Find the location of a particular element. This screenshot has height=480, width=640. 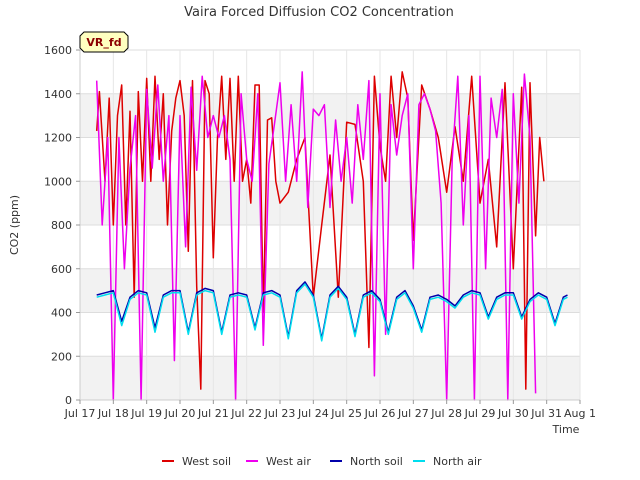

site-badge-box is located at coordinates (104, 42).